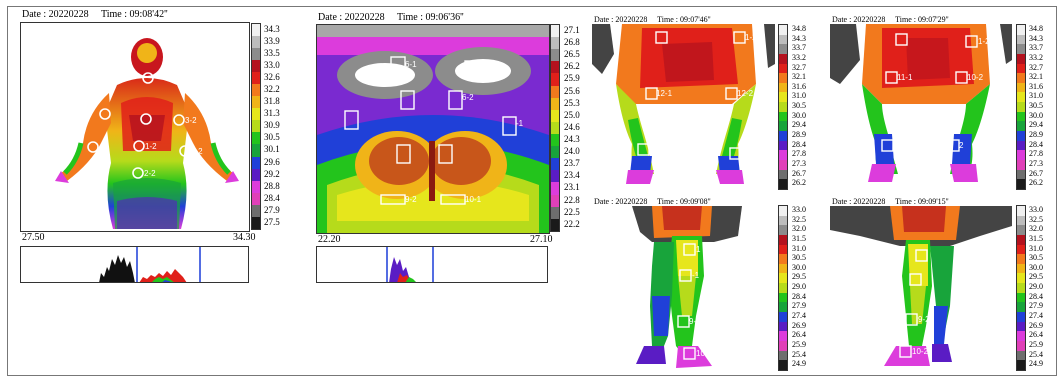 The width and height of the screenshot is (1059, 378). What do you see at coordinates (984, 41) in the screenshot?
I see `roi-label: 1-2` at bounding box center [984, 41].